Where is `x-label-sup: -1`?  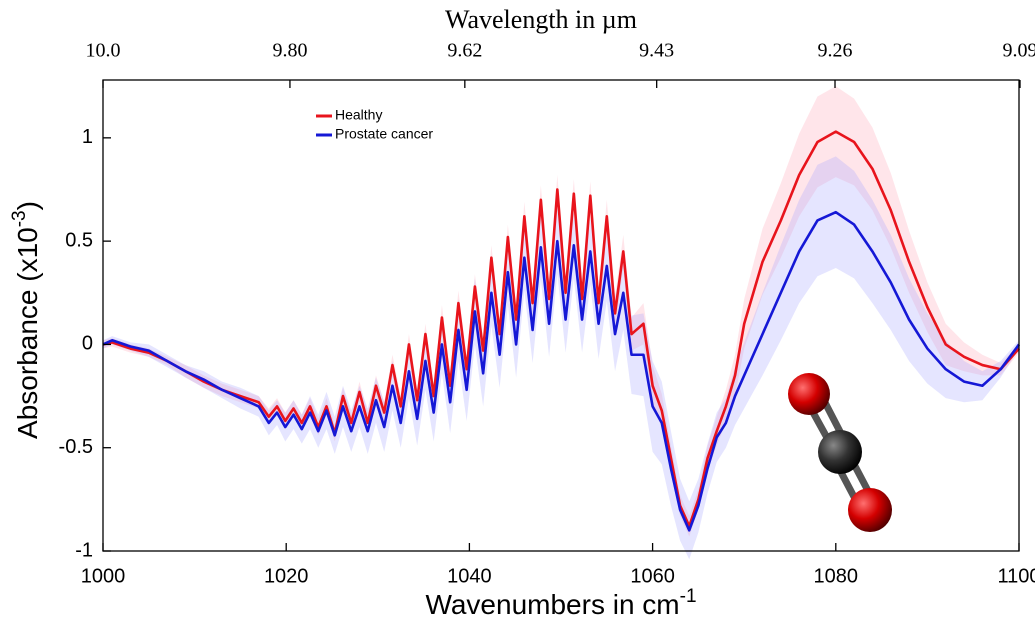
x-label-sup: -1 is located at coordinates (688, 596).